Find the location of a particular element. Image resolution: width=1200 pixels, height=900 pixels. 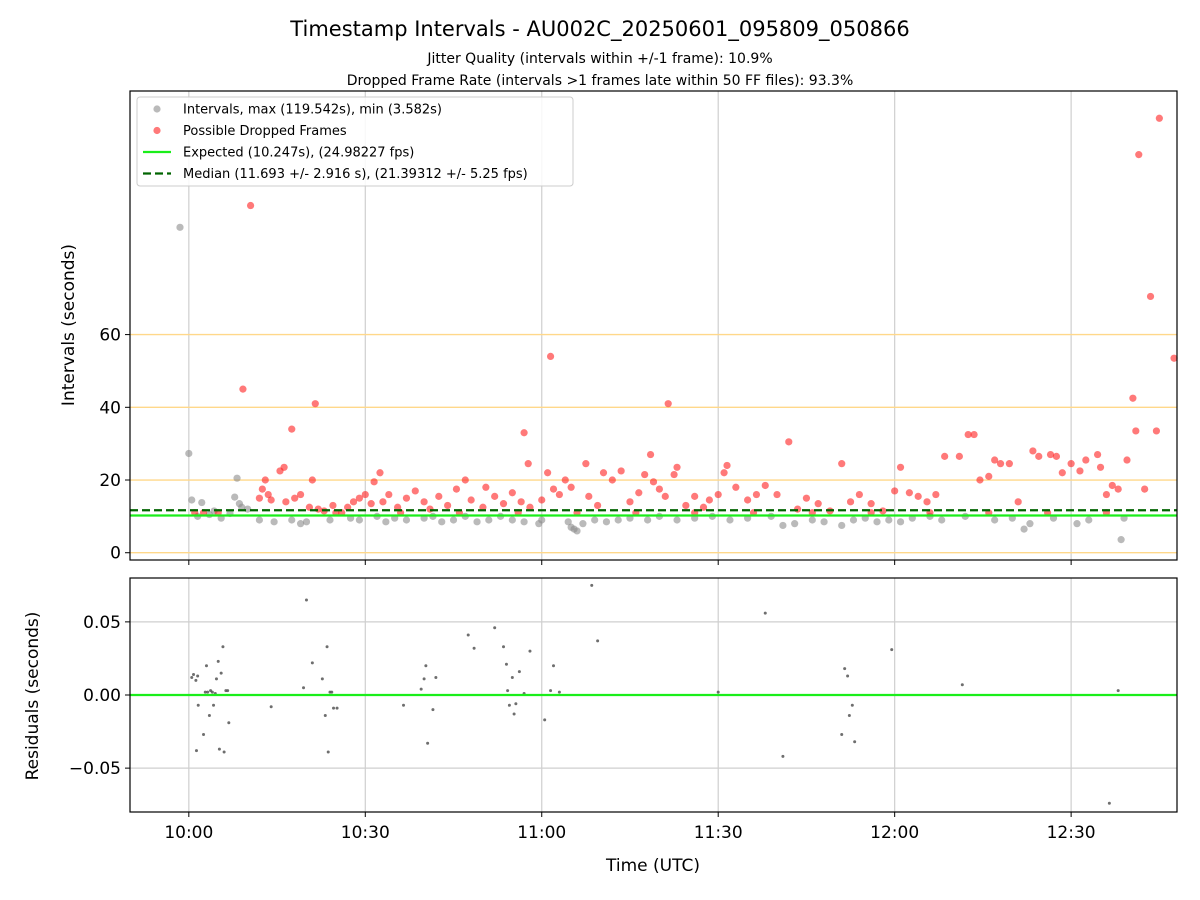

legend-label: Intervals, max (119.542s), min (3.582s) is located at coordinates (312, 110).